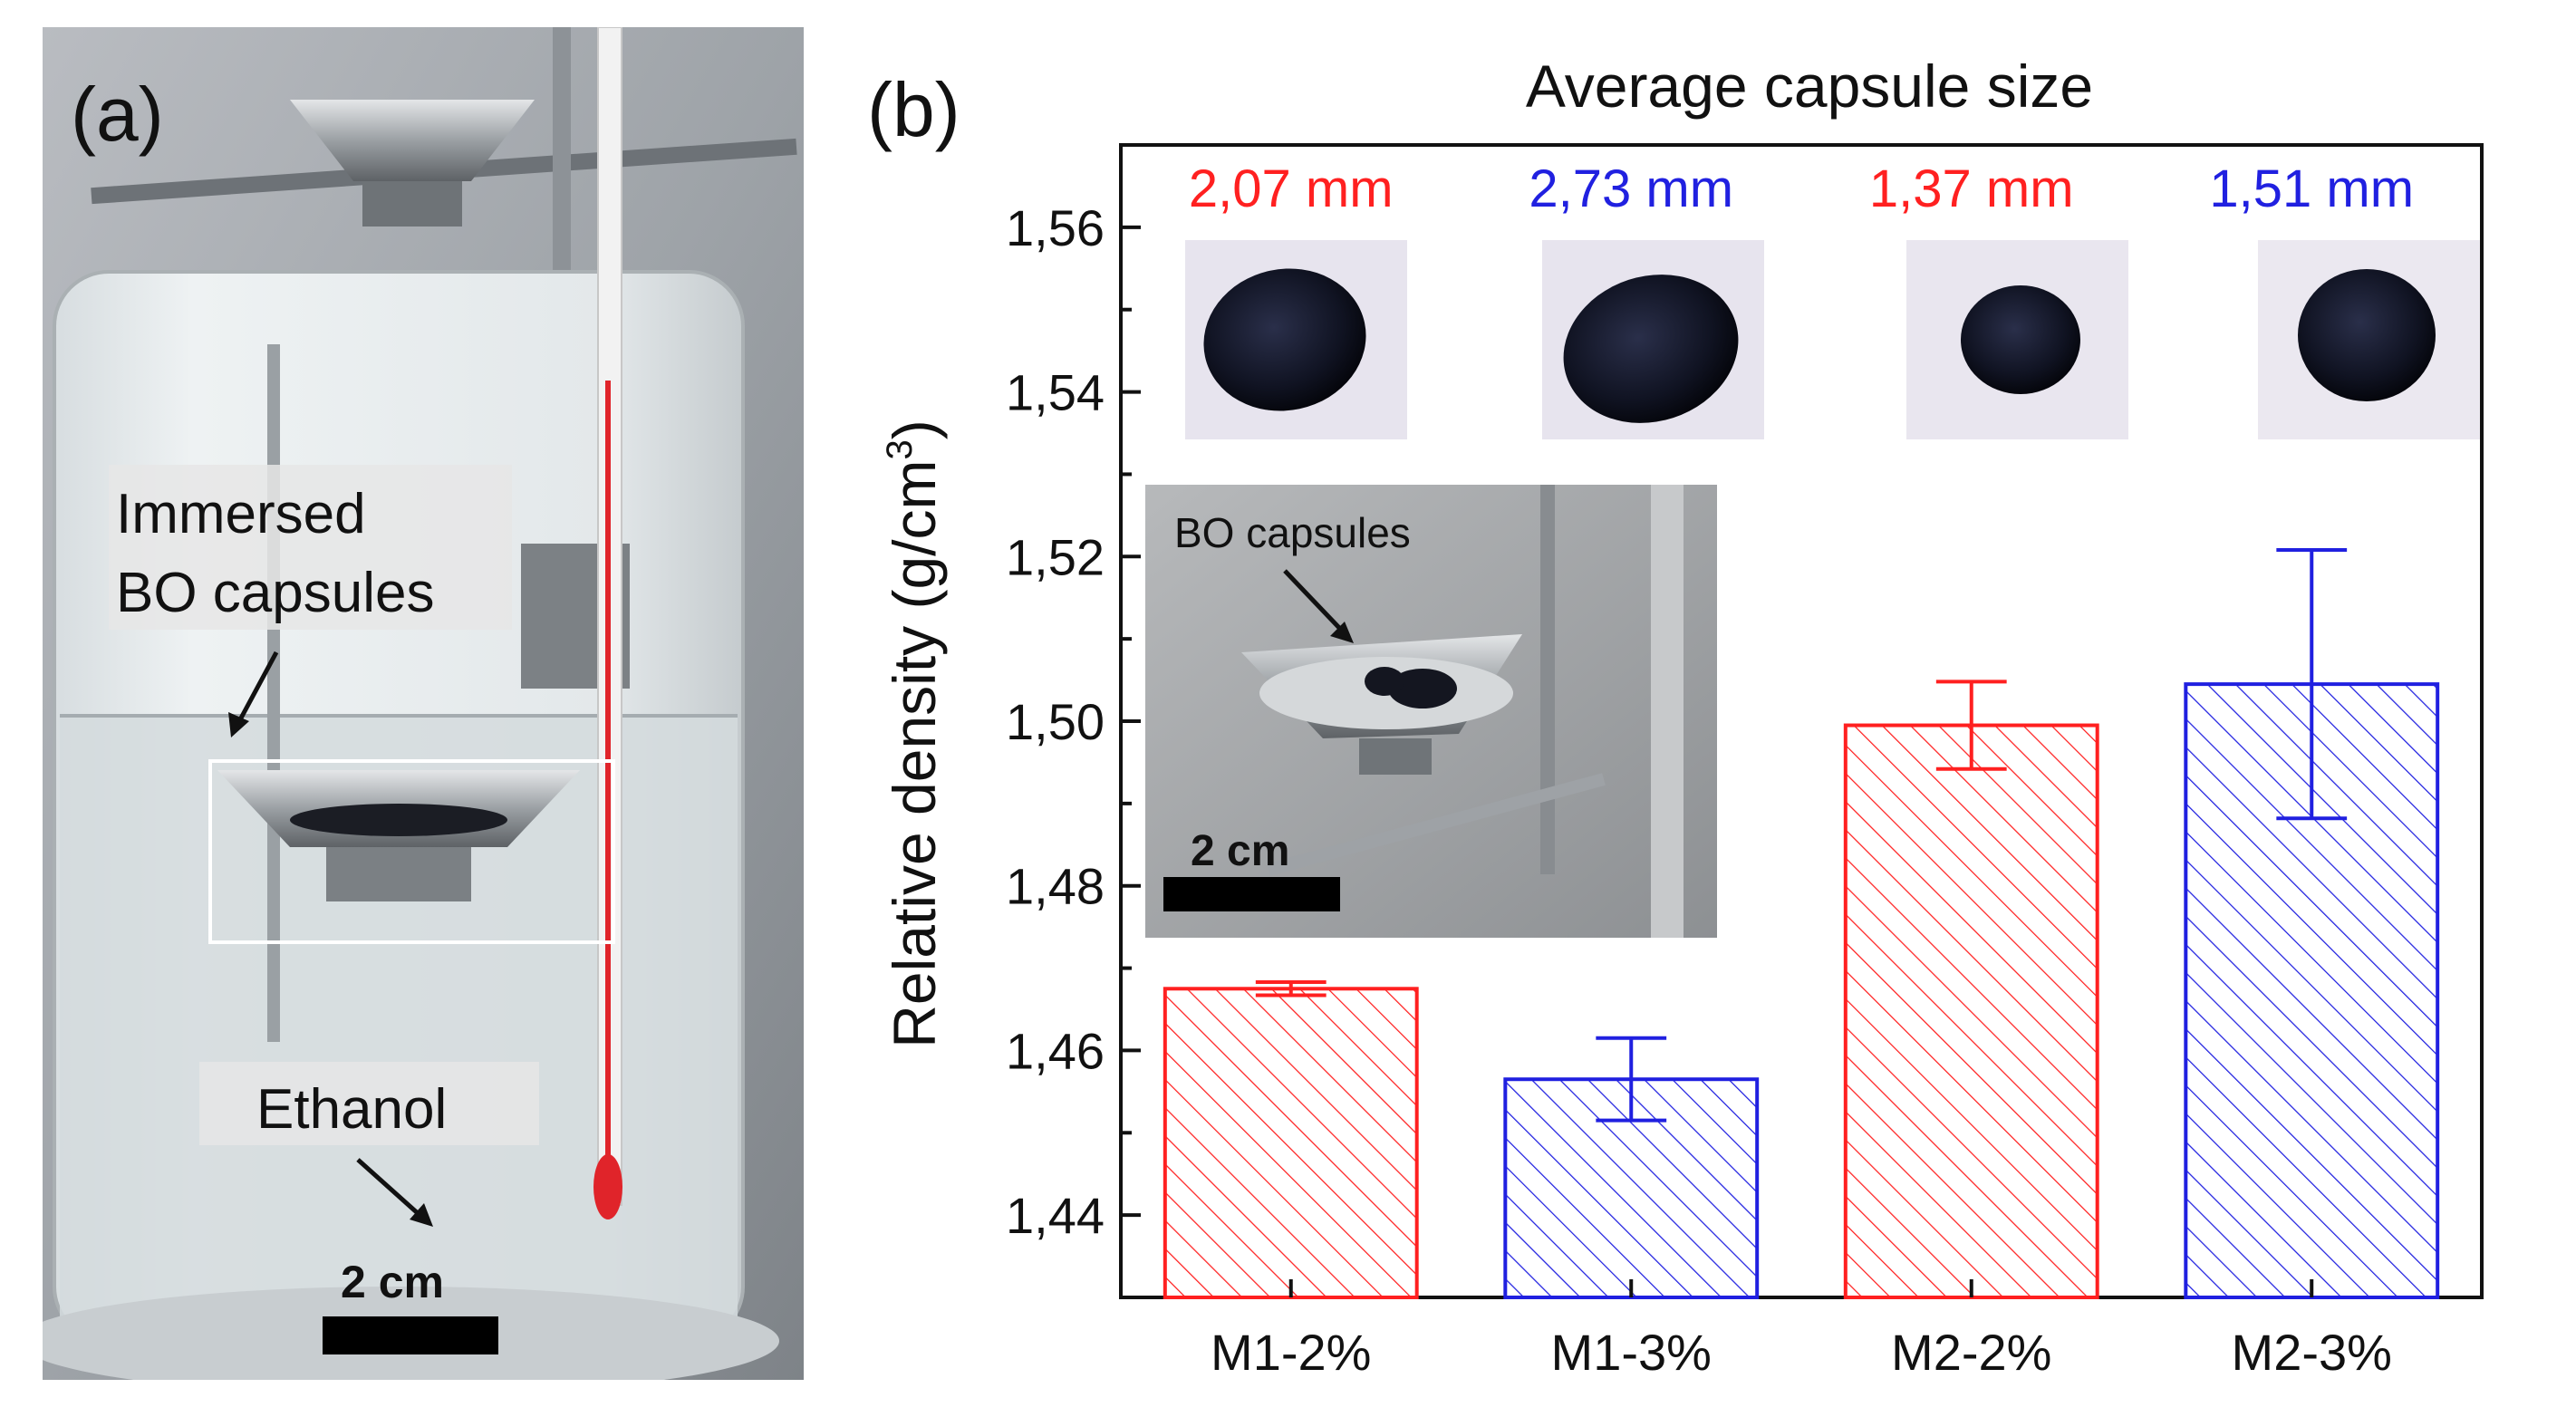 The width and height of the screenshot is (2576, 1417). I want to click on size-label-M2-2%: 1,37 mm, so click(1971, 189).